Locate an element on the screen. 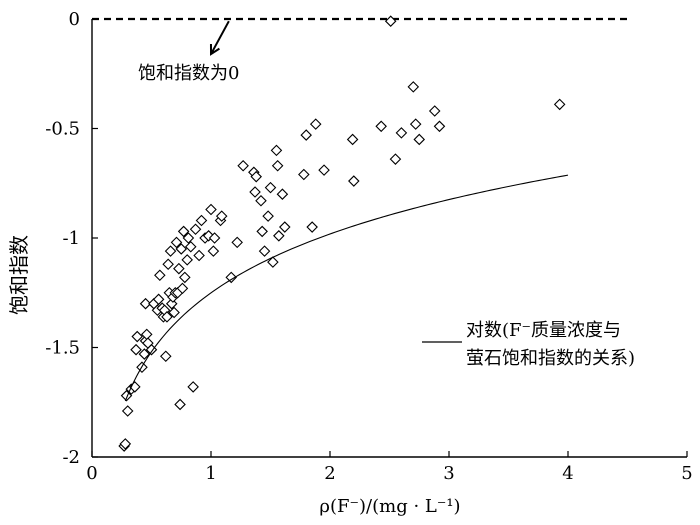 The height and width of the screenshot is (525, 700). legend-label-line2: 萤石饱和指数的关系) is located at coordinates (550, 358).